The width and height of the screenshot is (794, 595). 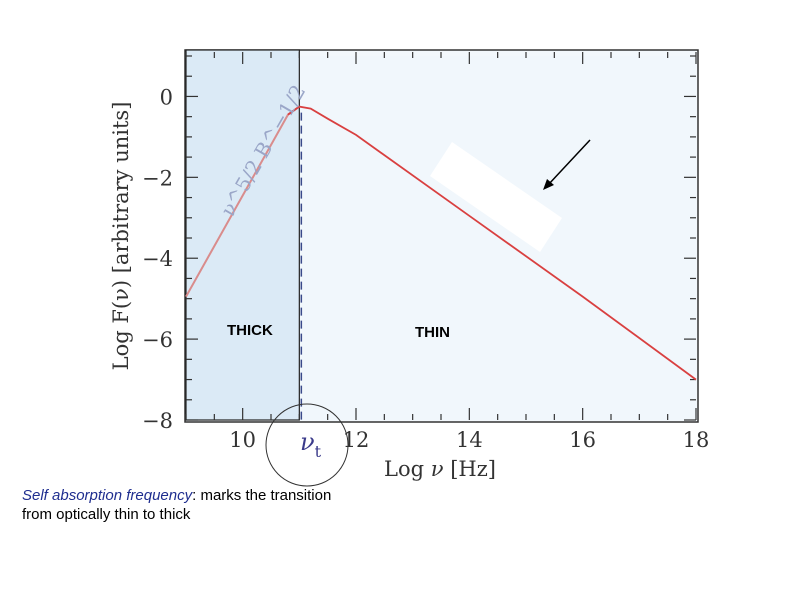 I want to click on thick-label: THICK, so click(x=250, y=330).